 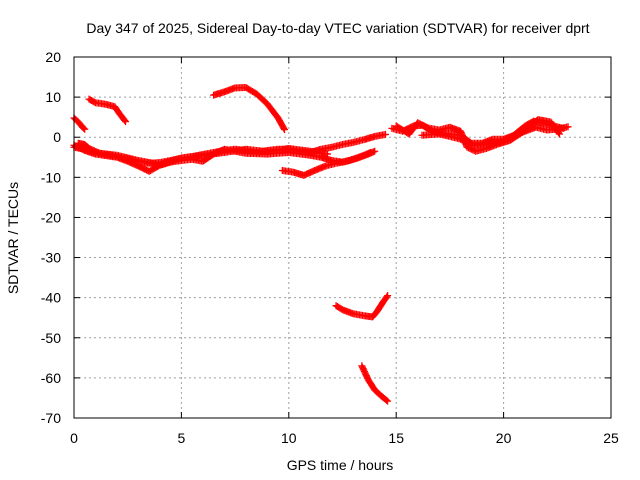 I want to click on y-tick-label: -70, so click(x=51, y=418).